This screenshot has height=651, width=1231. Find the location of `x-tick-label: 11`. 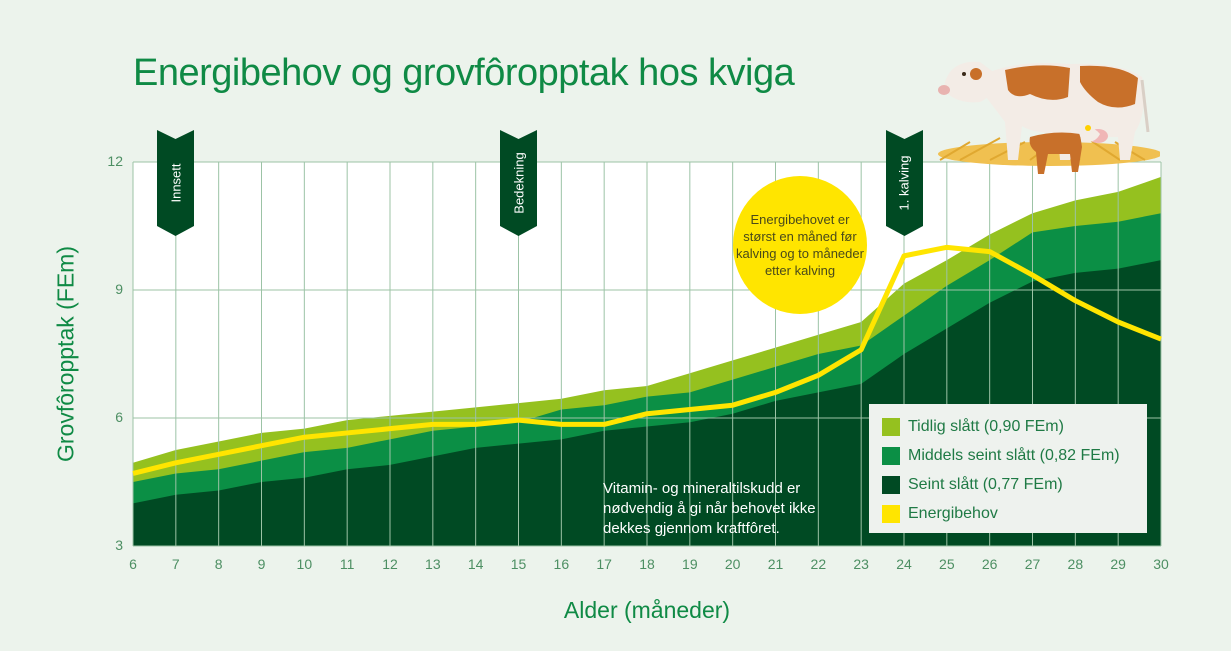

x-tick-label: 11 is located at coordinates (347, 564).